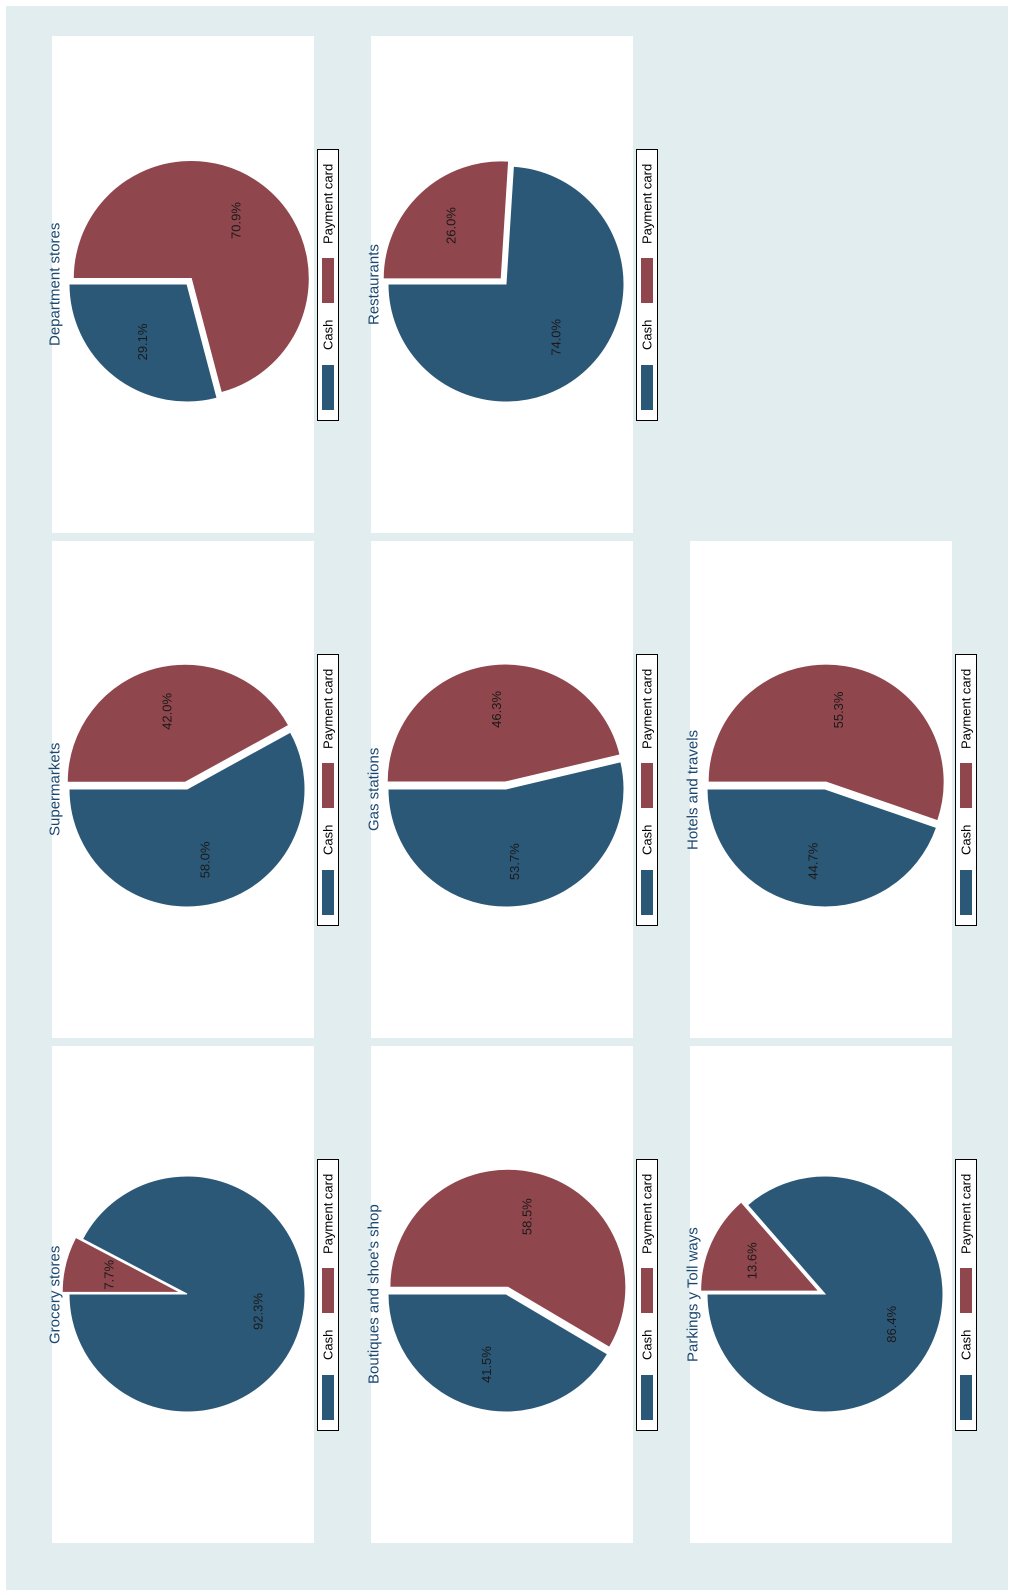  I want to click on pie-title: Grocery stores, so click(55, 1294).